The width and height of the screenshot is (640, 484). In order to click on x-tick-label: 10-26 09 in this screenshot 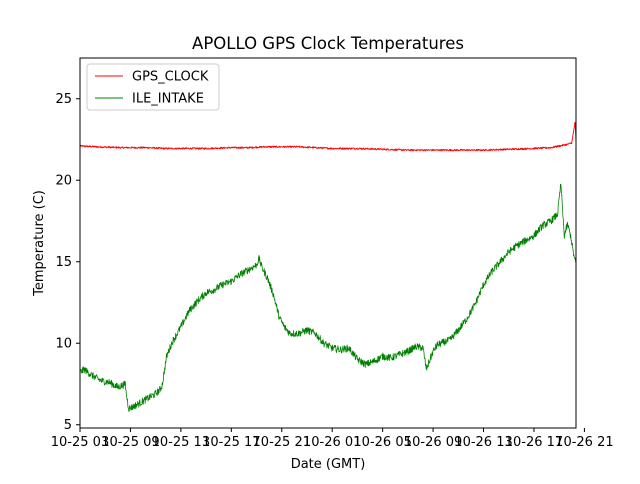, I will do `click(433, 442)`.